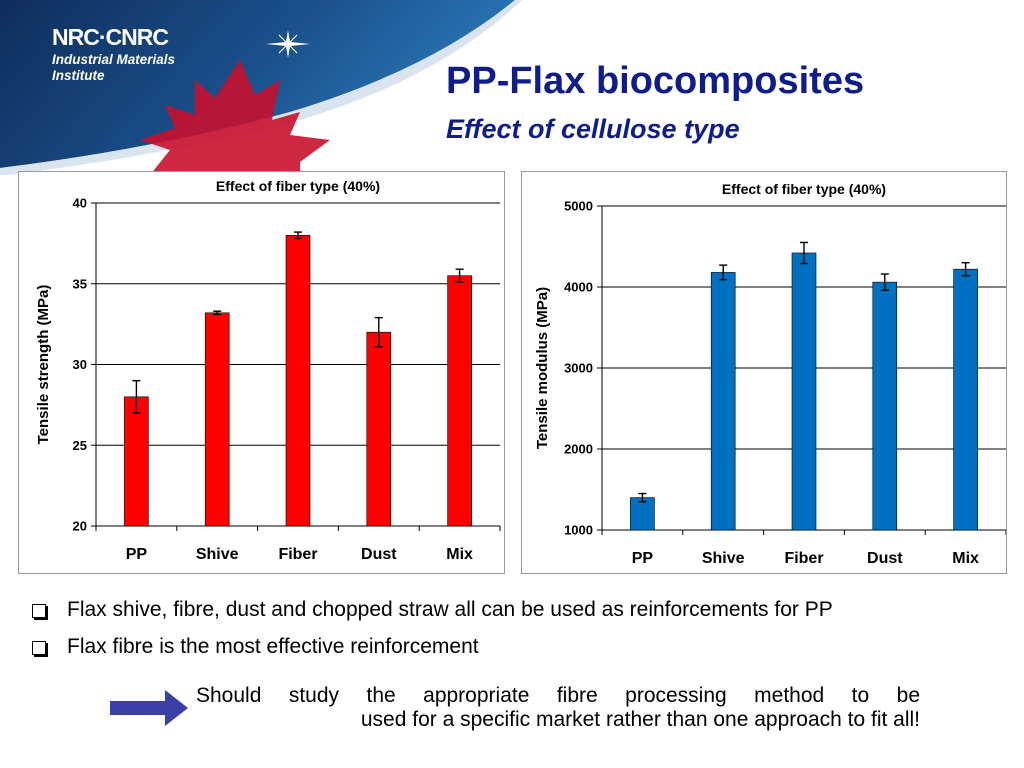 This screenshot has width=1024, height=768. Describe the element at coordinates (80, 203) in the screenshot. I see `y-tick-label: 40` at that location.